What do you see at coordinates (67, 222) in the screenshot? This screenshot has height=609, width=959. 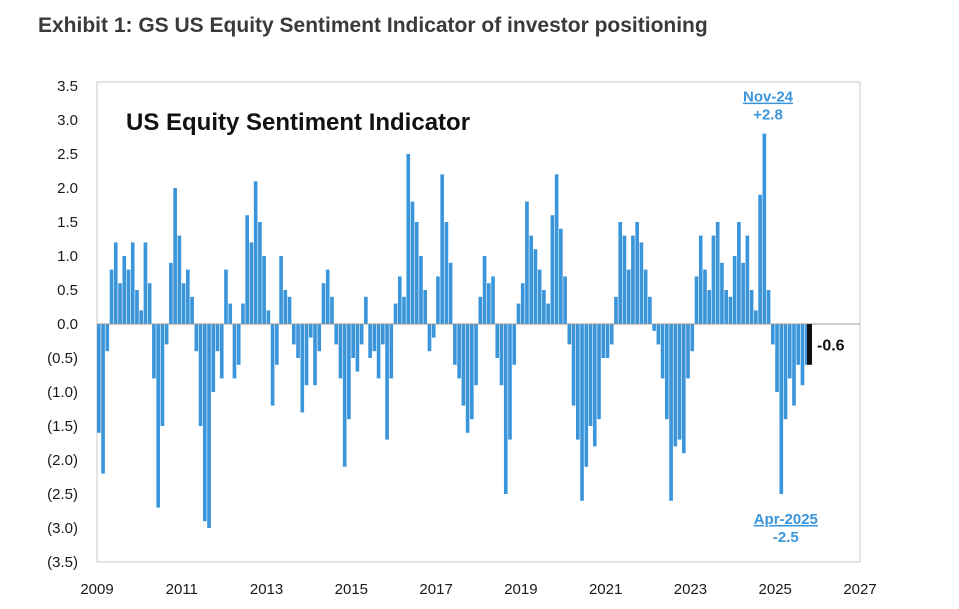 I see `y-tick-label: 1.5` at bounding box center [67, 222].